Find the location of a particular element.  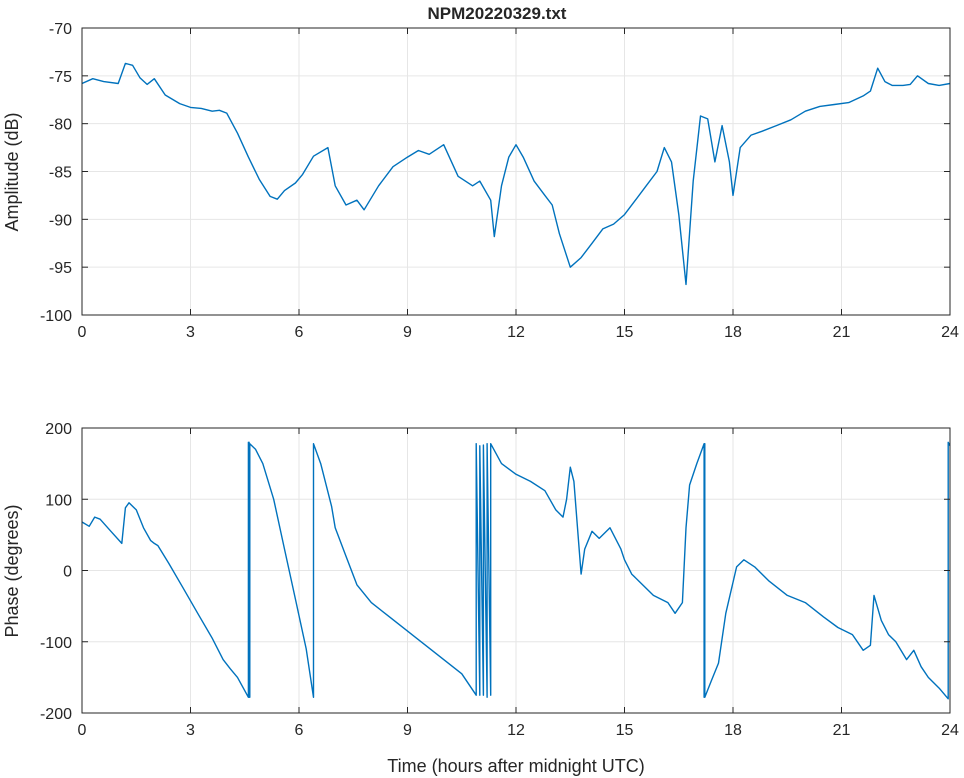

phase-y-axis-label: Phase (degrees) is located at coordinates (12, 570).